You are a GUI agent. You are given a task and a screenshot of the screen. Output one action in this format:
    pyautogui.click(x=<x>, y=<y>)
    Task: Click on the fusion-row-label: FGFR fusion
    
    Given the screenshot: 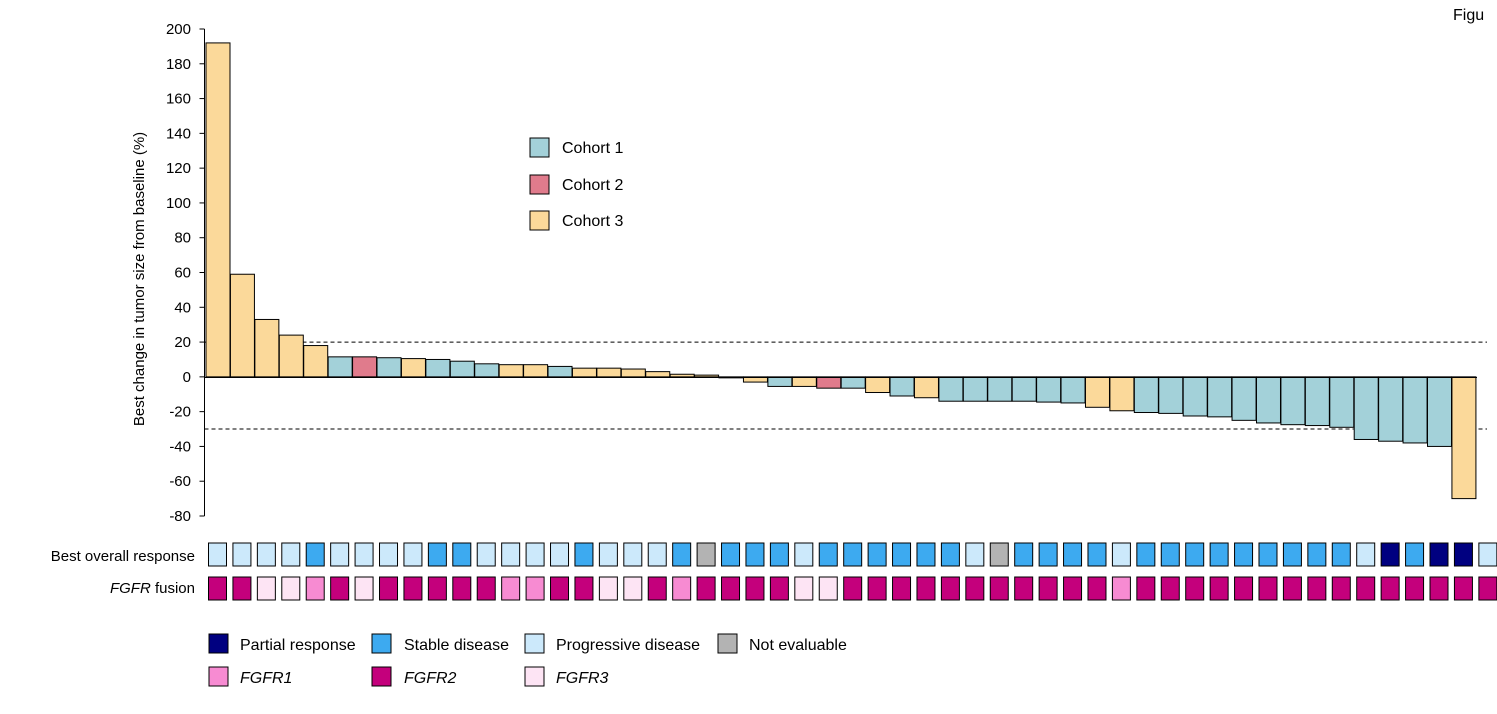 What is the action you would take?
    pyautogui.click(x=152, y=588)
    